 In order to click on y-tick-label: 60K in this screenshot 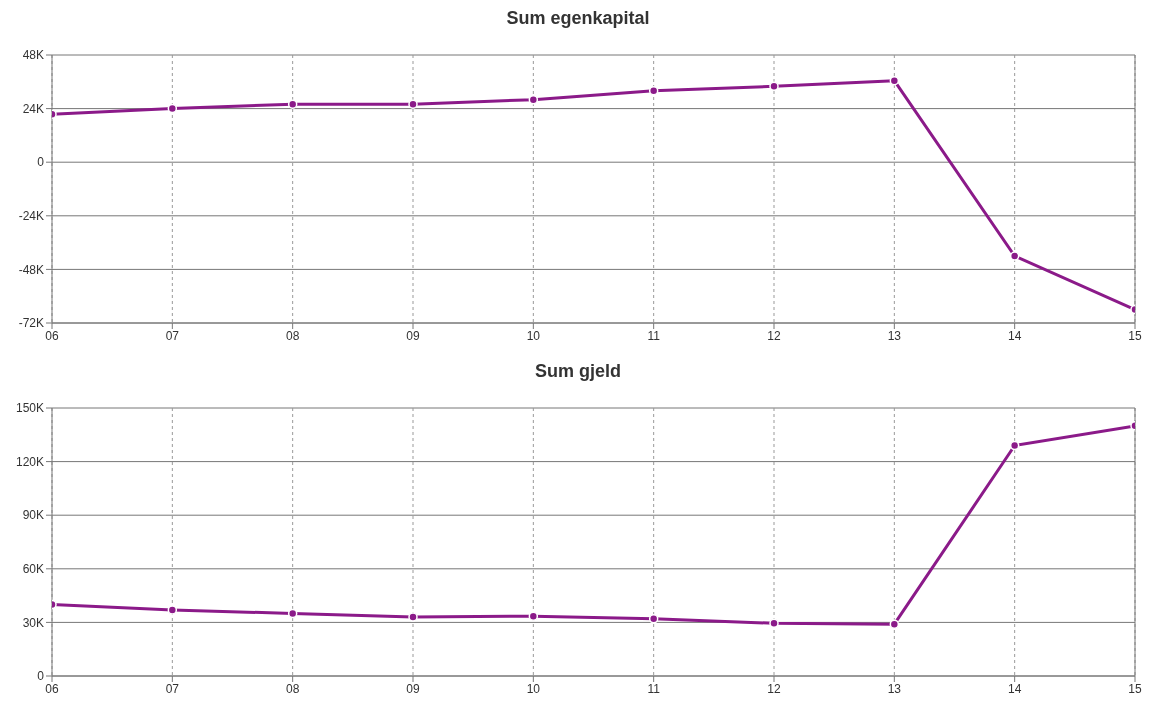, I will do `click(33, 569)`.